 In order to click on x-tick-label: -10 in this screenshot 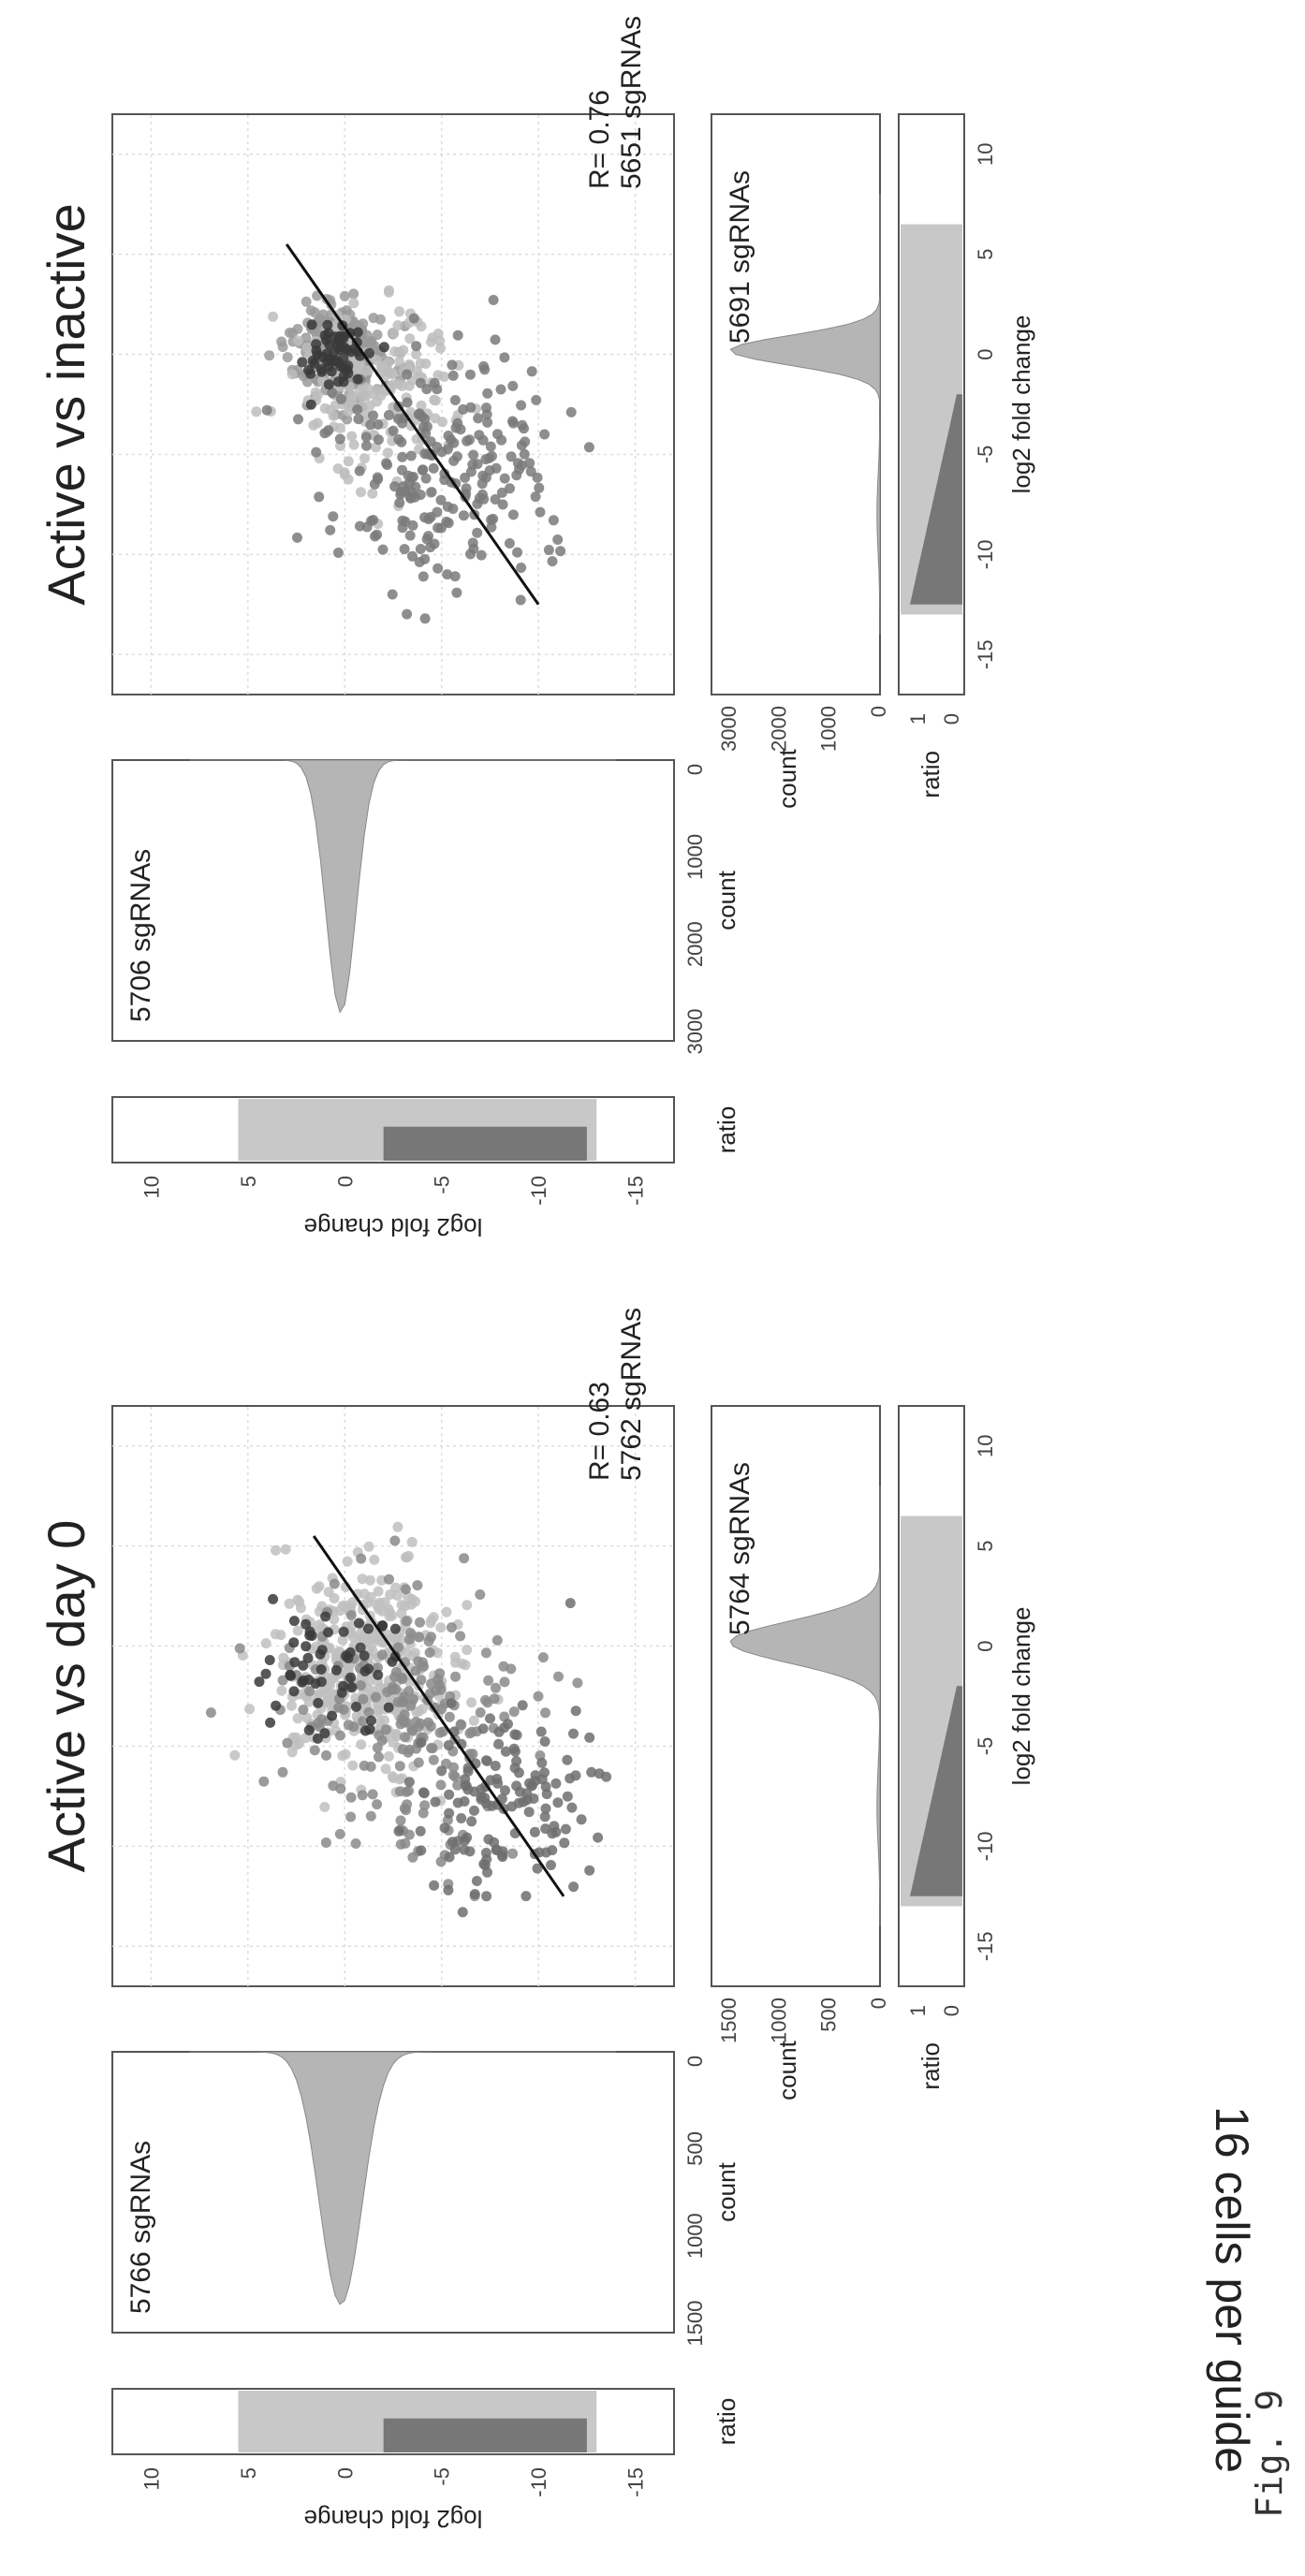, I will do `click(986, 1846)`.